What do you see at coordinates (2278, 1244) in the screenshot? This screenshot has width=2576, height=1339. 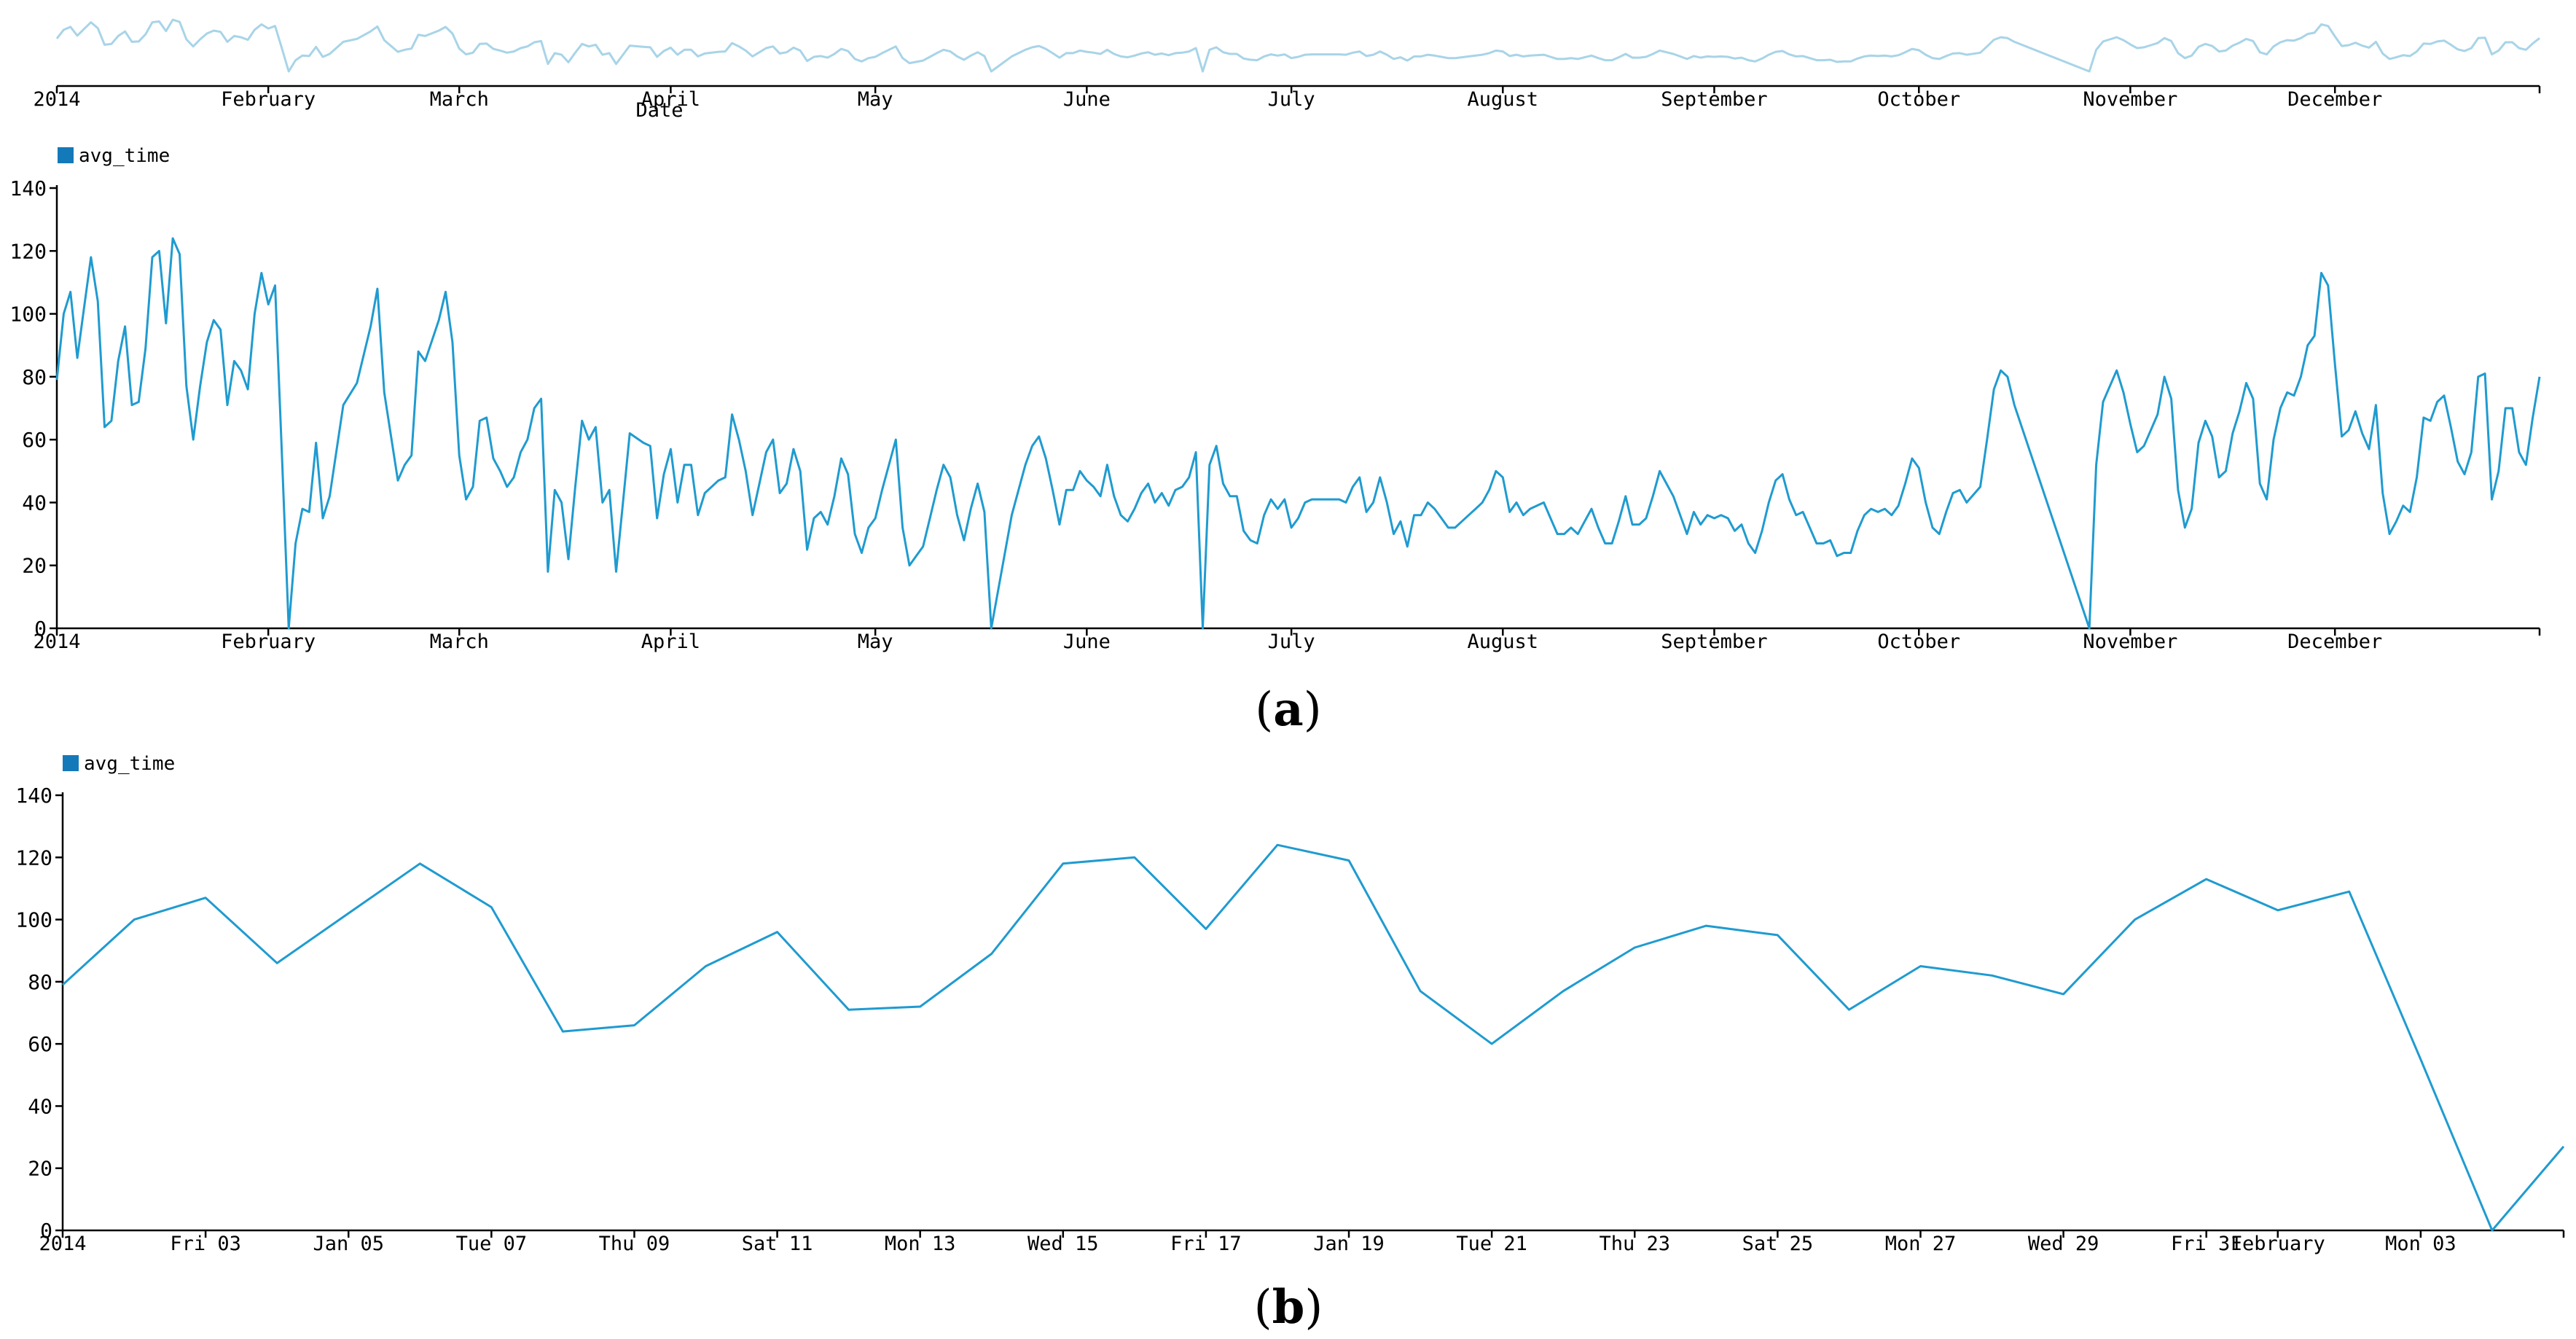 I see `b-x-tick-label-february: February` at bounding box center [2278, 1244].